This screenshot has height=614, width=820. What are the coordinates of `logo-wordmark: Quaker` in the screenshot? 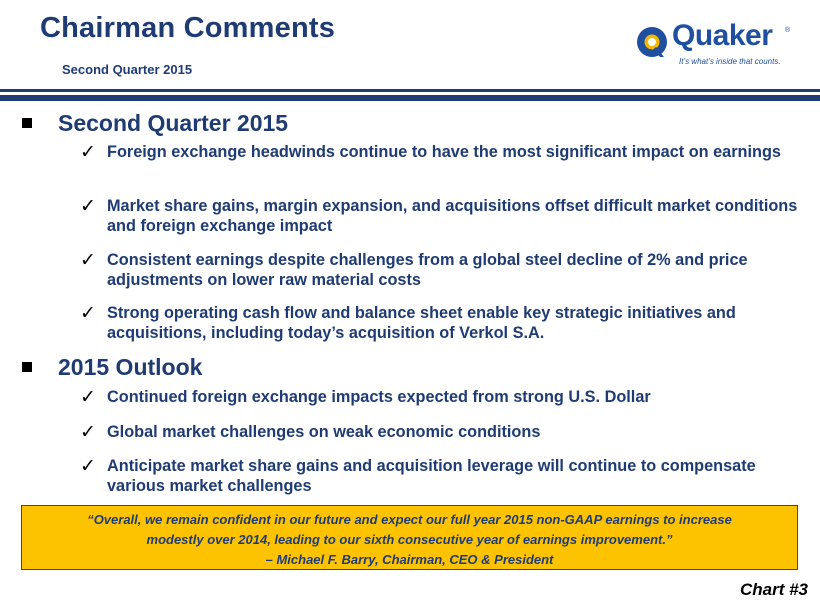 It's located at (722, 35).